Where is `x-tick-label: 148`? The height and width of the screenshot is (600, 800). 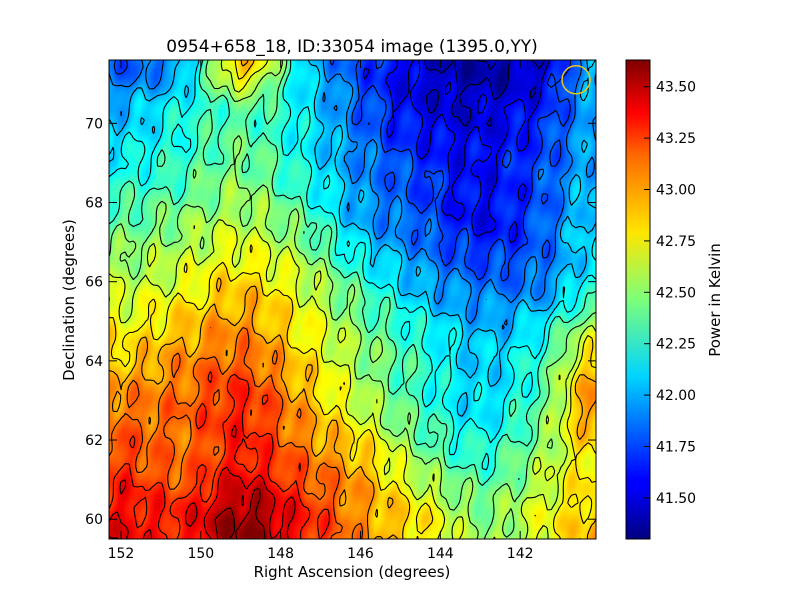
x-tick-label: 148 is located at coordinates (280, 554).